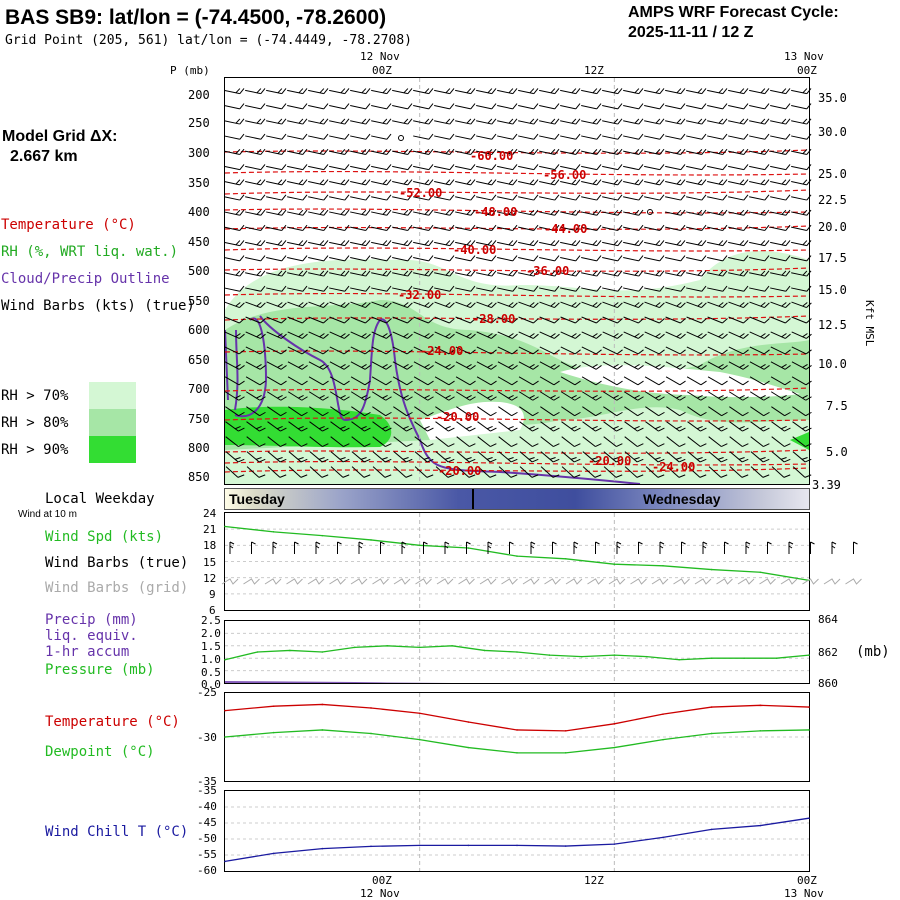  What do you see at coordinates (199, 301) in the screenshot?
I see `p-tick: 550` at bounding box center [199, 301].